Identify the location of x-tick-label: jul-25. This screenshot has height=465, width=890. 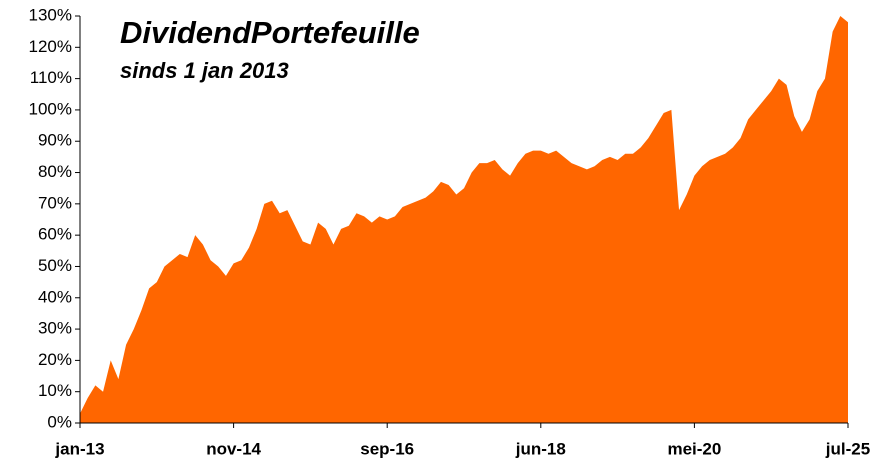
(847, 448).